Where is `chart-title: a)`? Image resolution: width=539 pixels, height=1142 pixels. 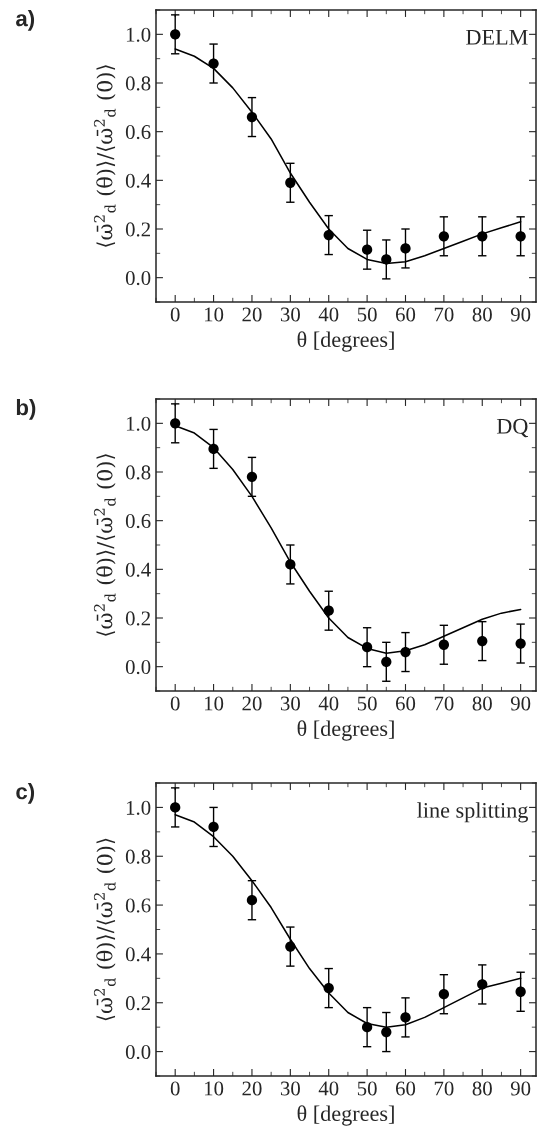
chart-title: a) is located at coordinates (25, 20).